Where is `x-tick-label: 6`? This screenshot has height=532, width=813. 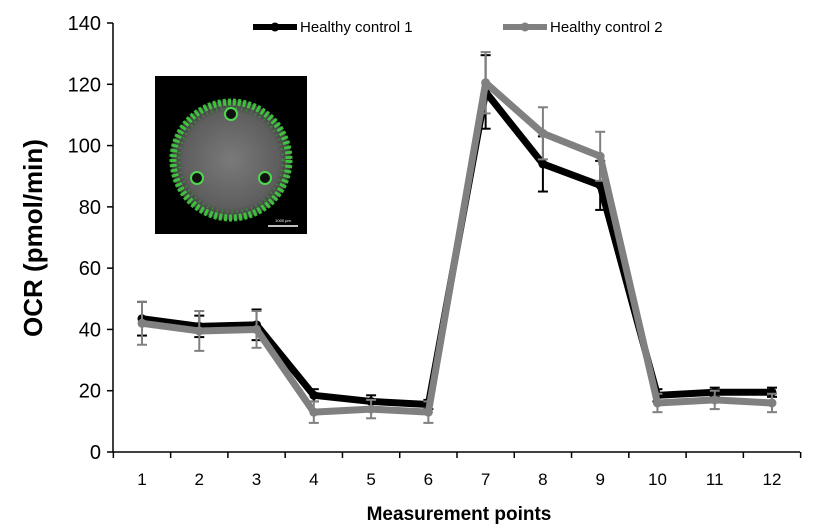
x-tick-label: 6 is located at coordinates (428, 479).